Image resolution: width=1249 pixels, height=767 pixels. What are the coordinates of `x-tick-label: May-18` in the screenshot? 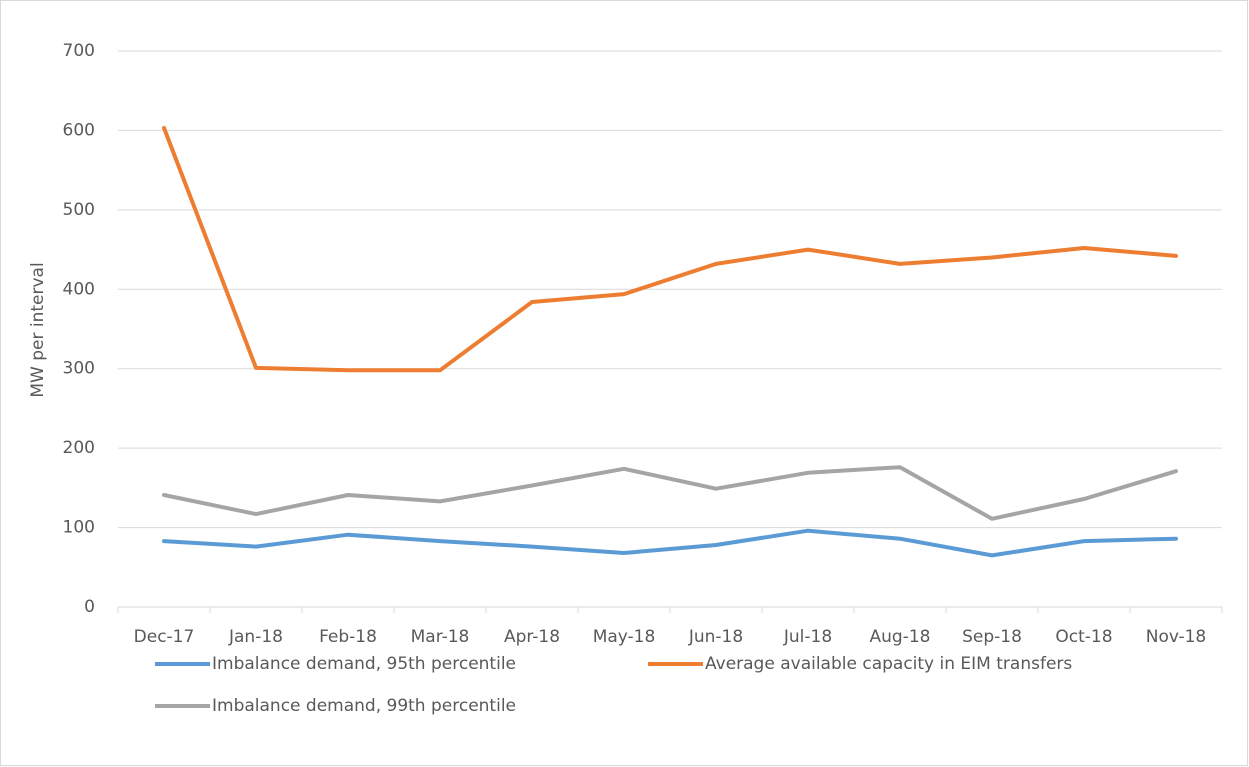 It's located at (624, 637).